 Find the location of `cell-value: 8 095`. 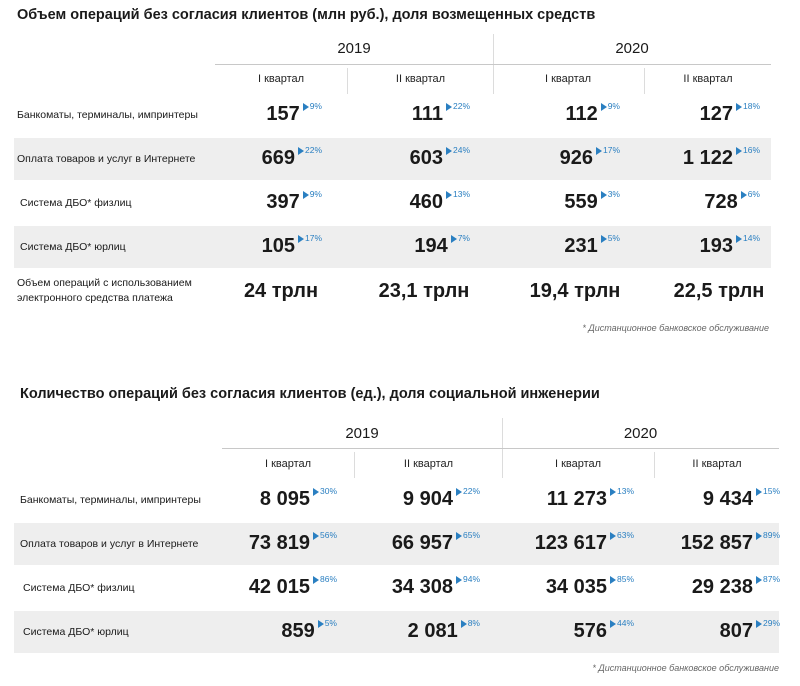

cell-value: 8 095 is located at coordinates (284, 499).